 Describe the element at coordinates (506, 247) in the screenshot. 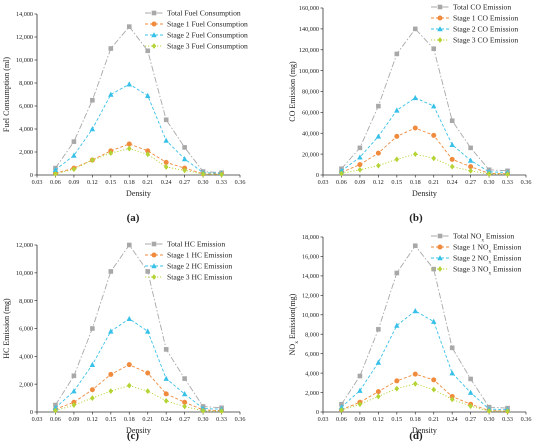

I see `legend-label-part: Emission` at that location.